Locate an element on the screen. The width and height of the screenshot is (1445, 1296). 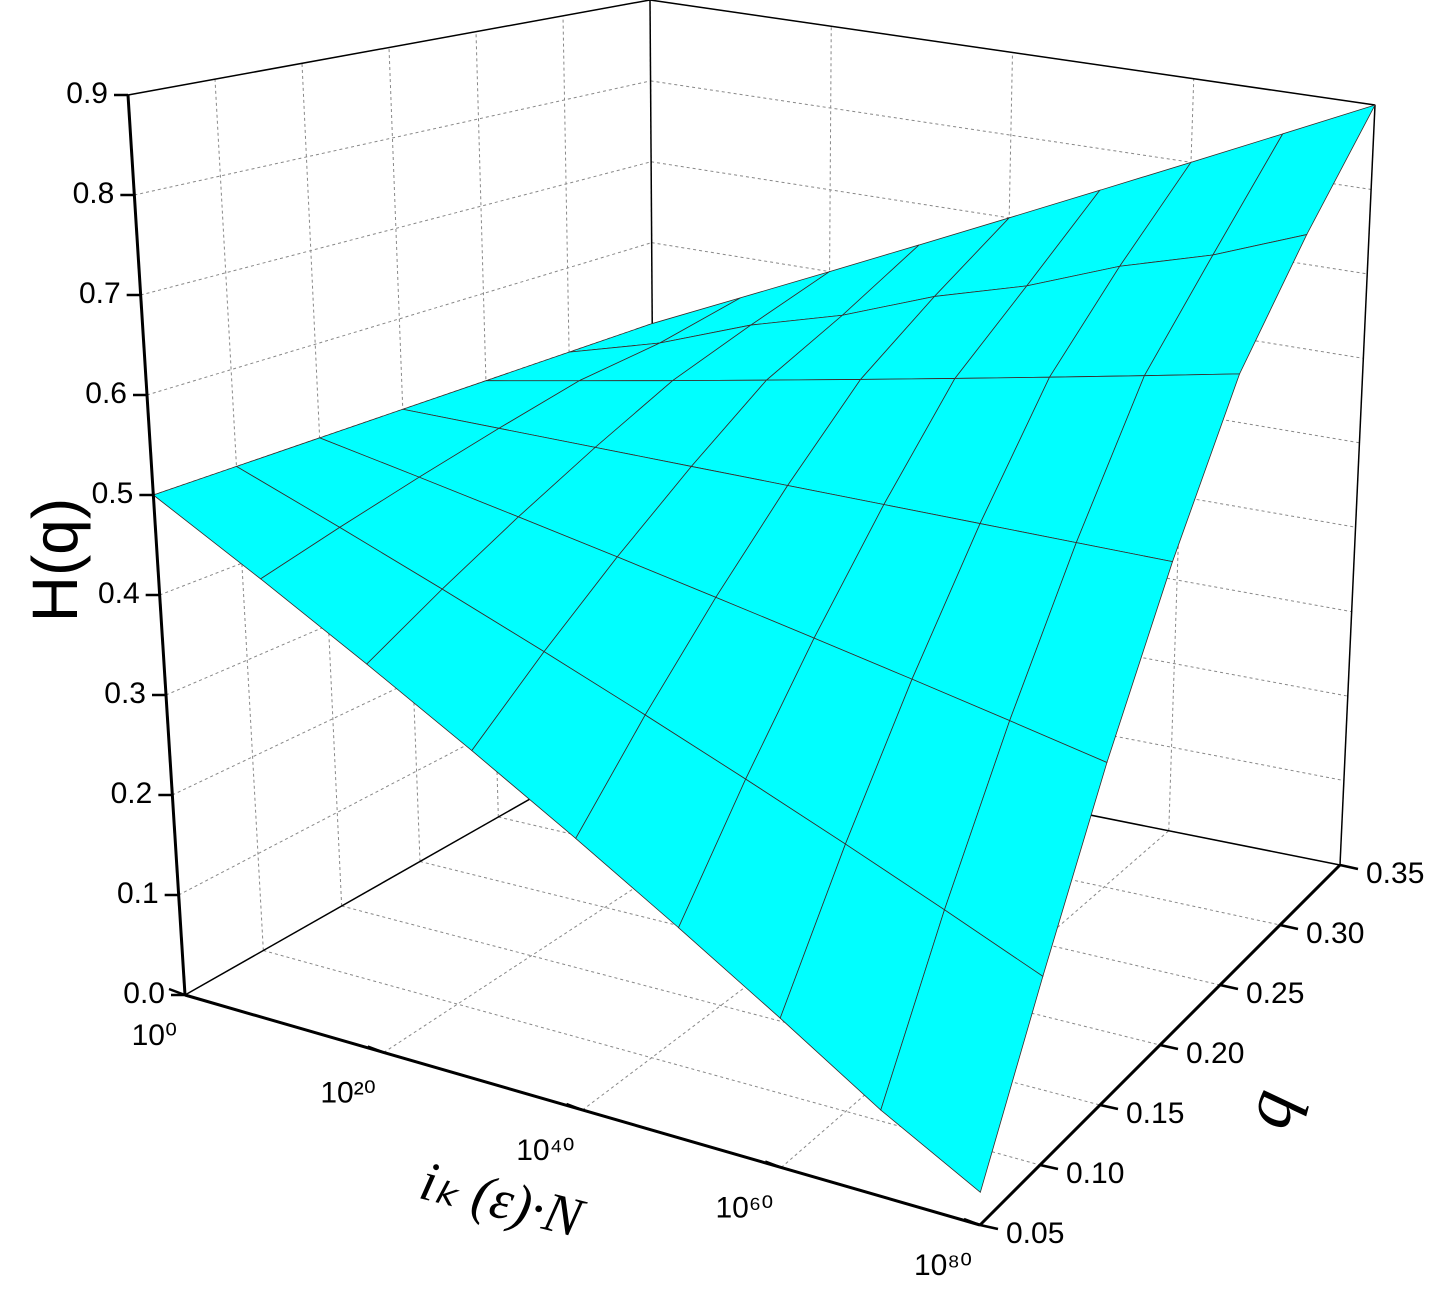
y-tick-label: 0.35 is located at coordinates (1395, 873).